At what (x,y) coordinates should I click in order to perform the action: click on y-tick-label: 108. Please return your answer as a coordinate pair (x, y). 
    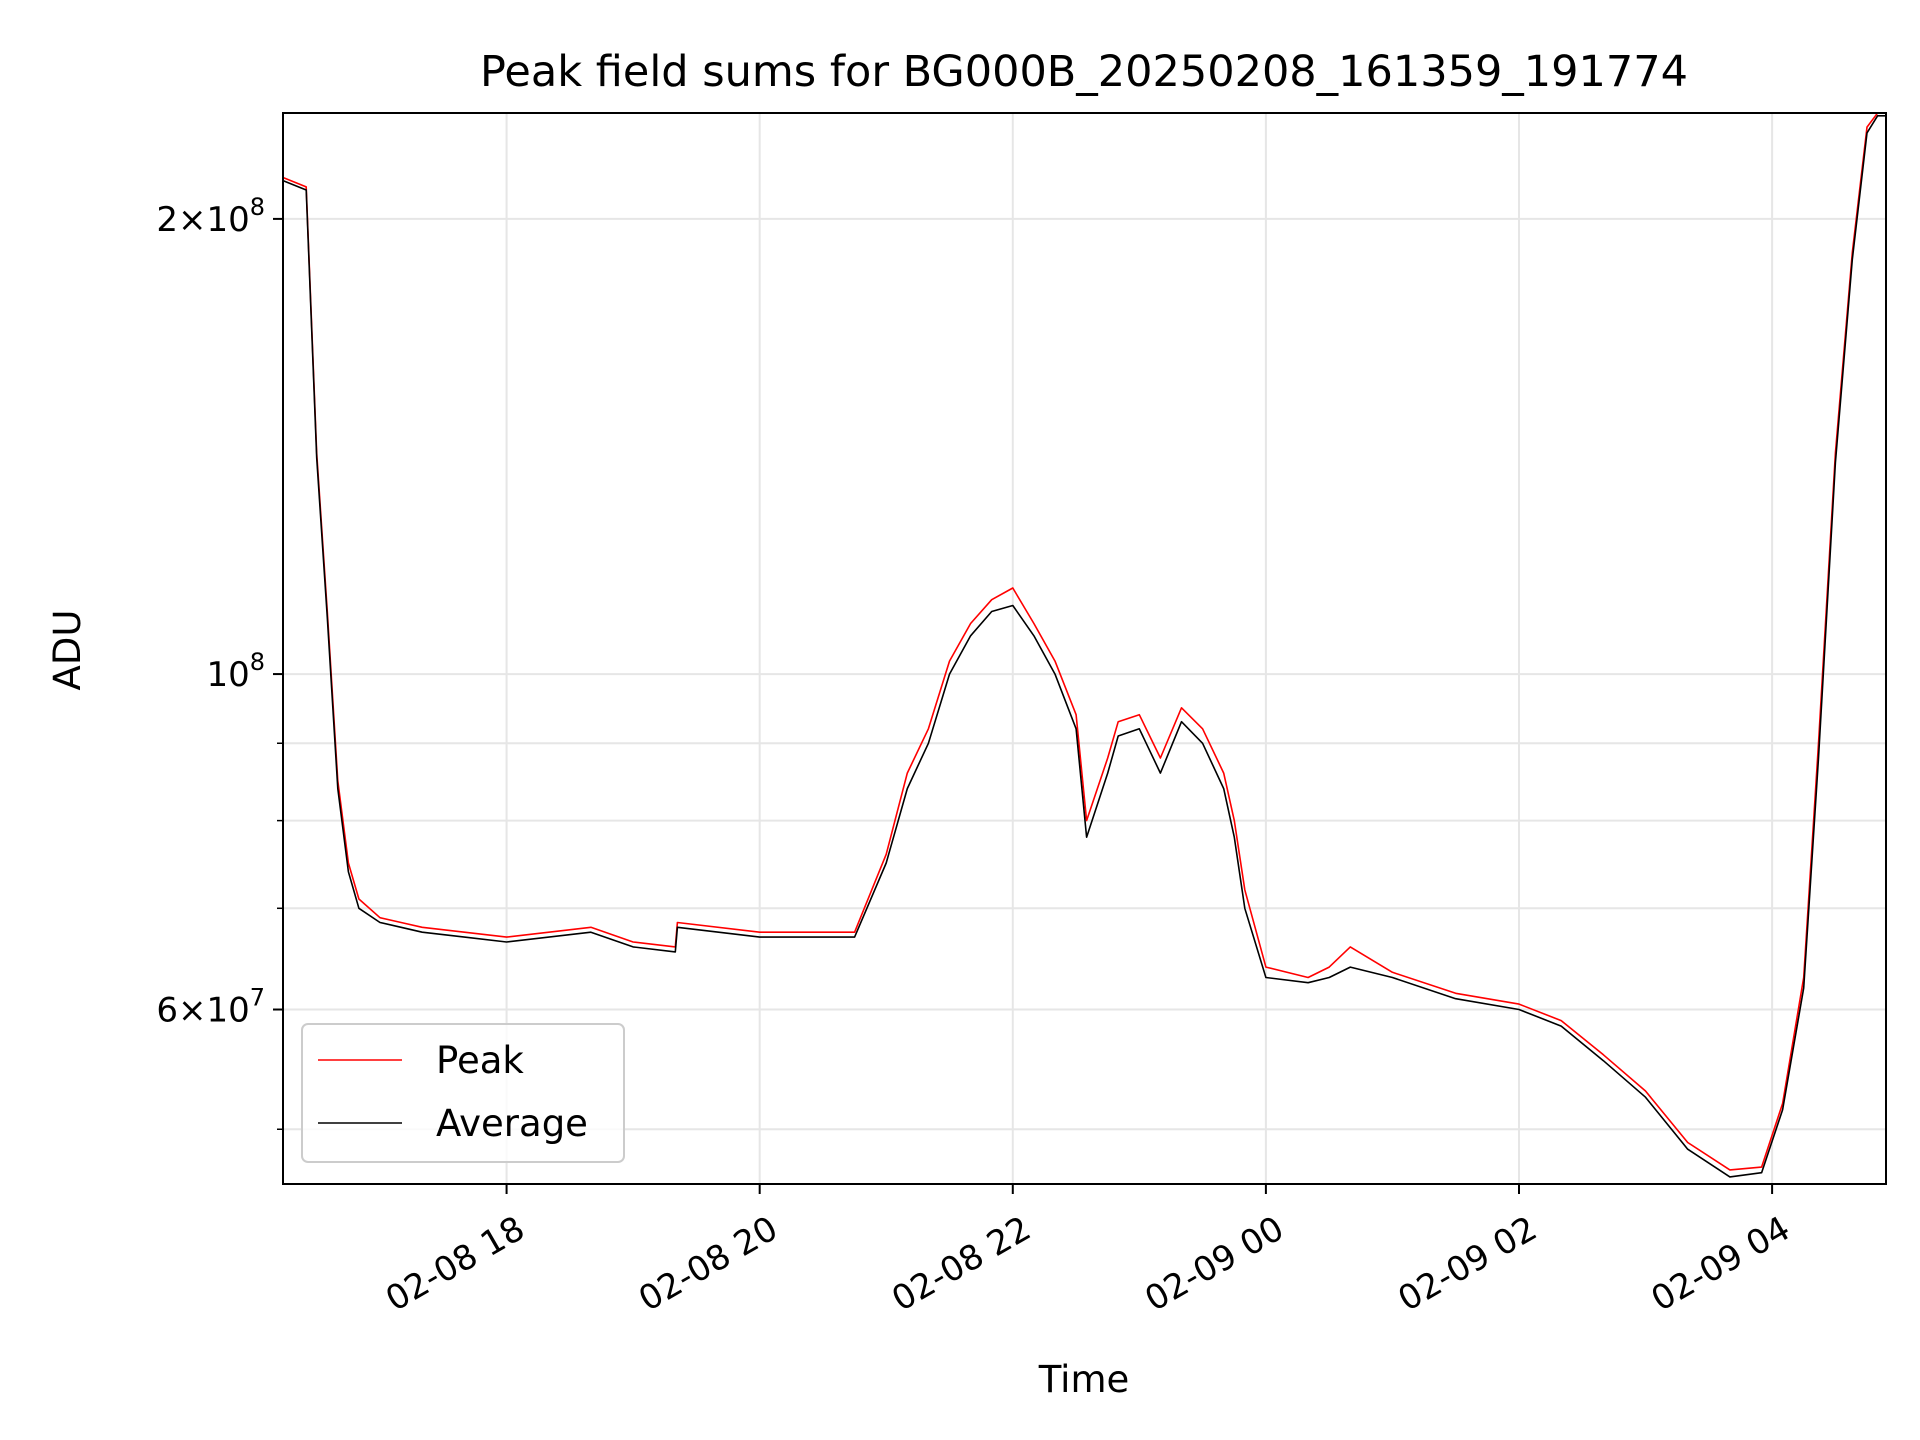
    Looking at the image, I should click on (235, 671).